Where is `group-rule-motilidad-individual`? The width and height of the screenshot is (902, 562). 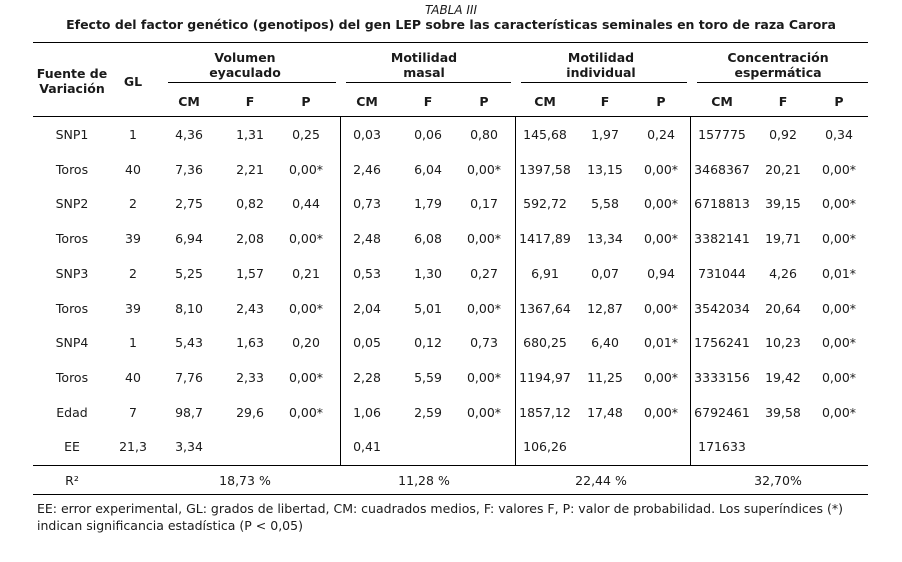 group-rule-motilidad-individual is located at coordinates (604, 82).